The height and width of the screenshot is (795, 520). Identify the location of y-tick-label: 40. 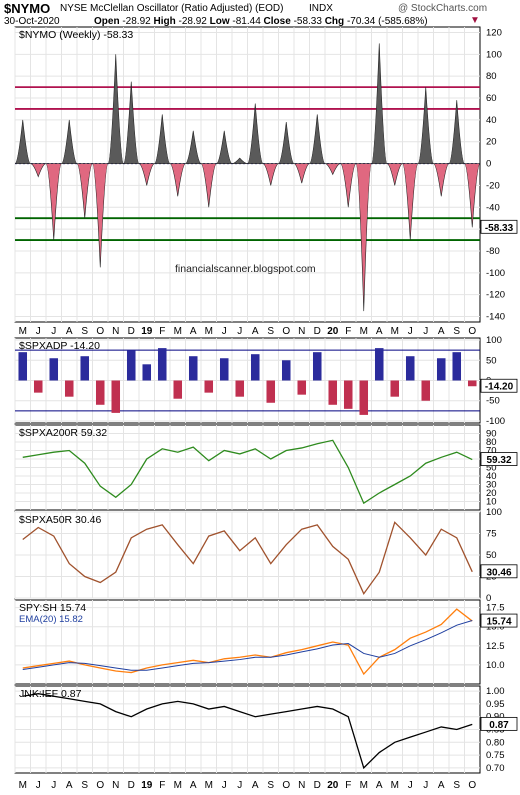
(491, 120).